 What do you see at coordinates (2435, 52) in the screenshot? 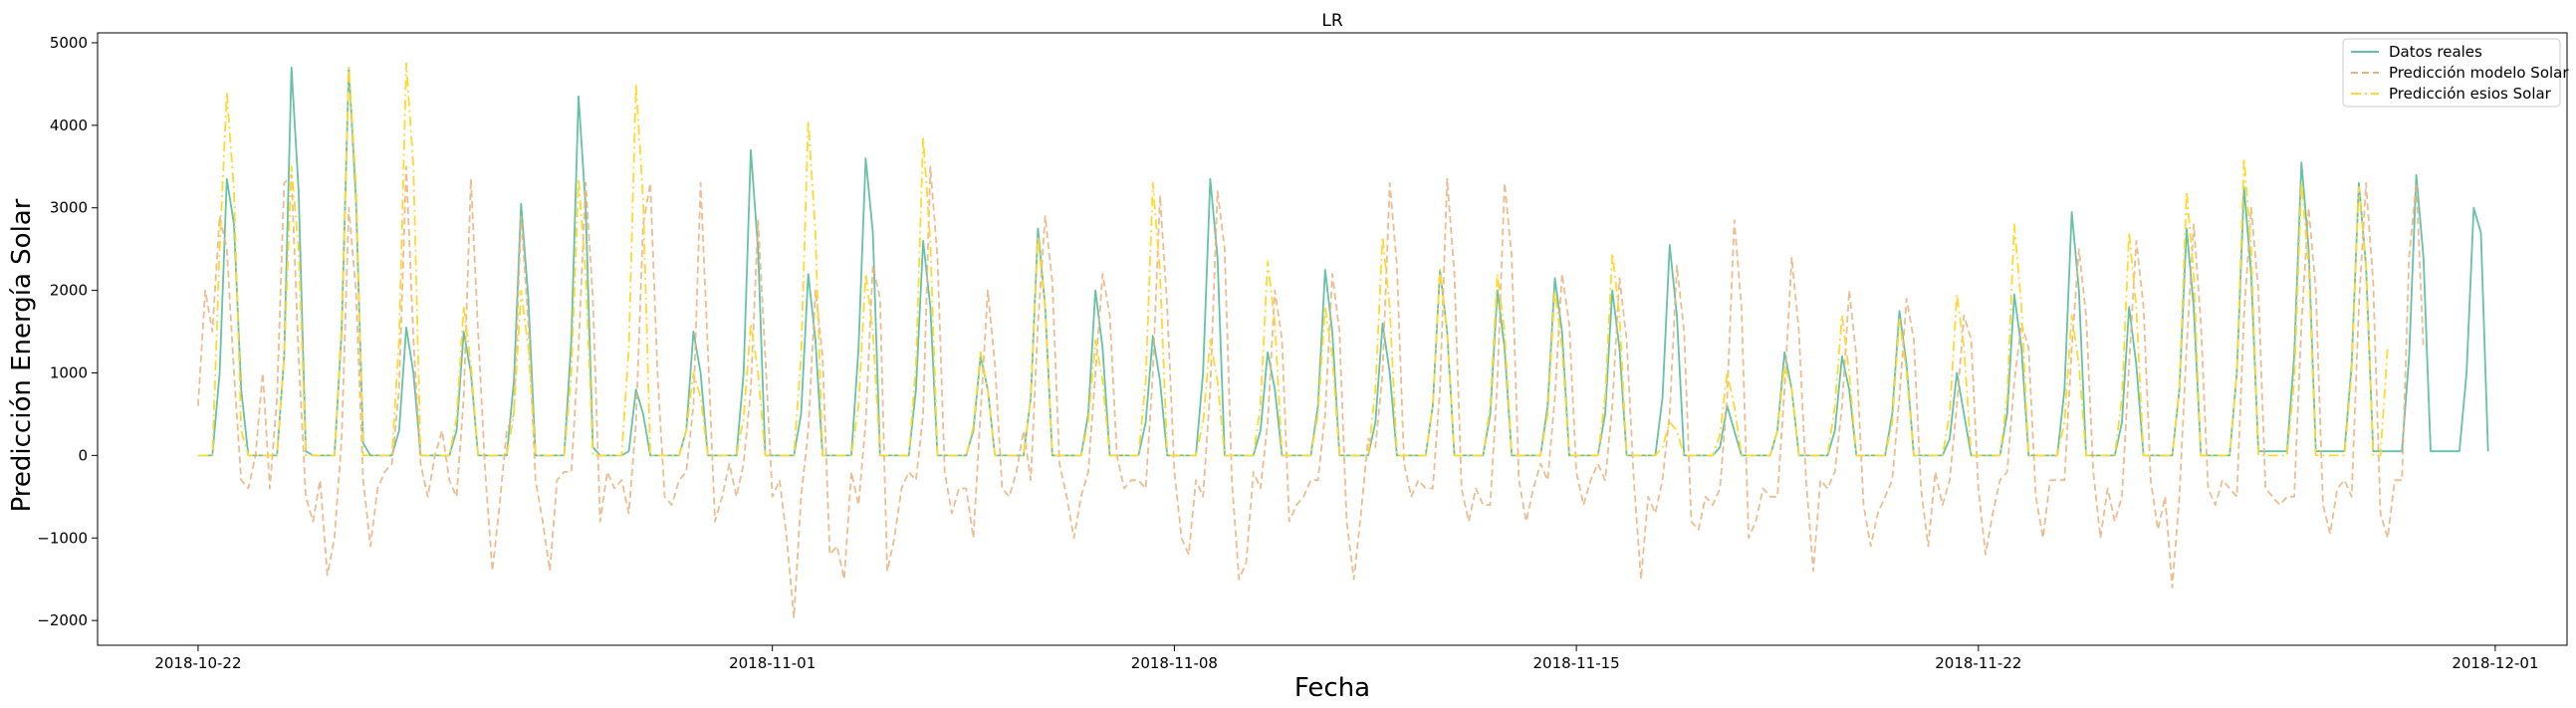
I see `legend-label-1: Datos reales` at bounding box center [2435, 52].